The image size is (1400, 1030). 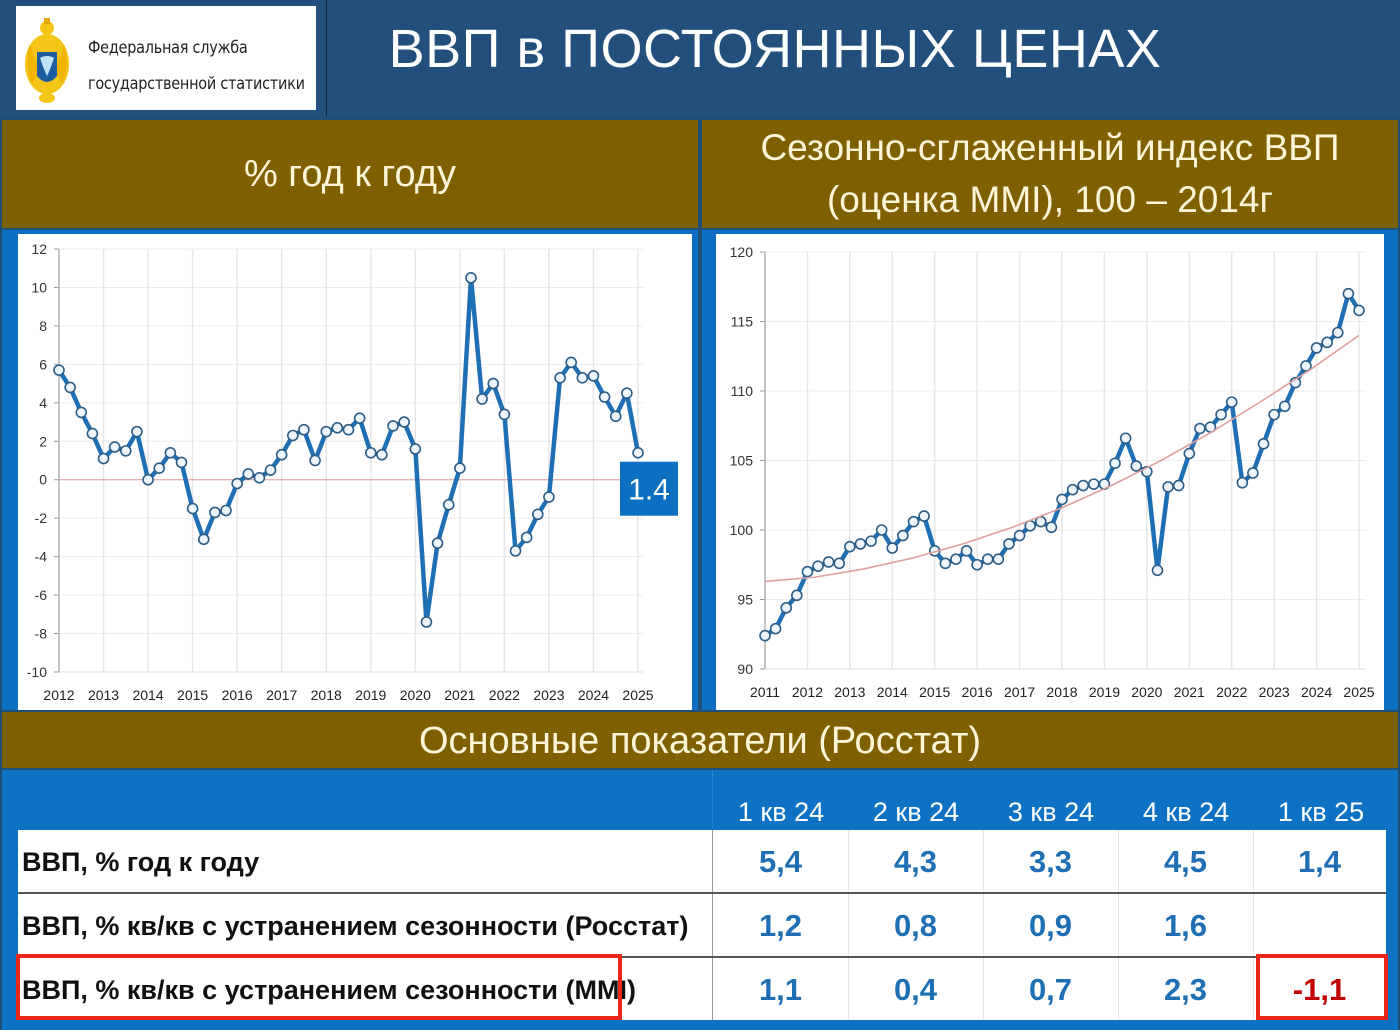 What do you see at coordinates (1186, 812) in the screenshot?
I see `column-header: 4 кв 24` at bounding box center [1186, 812].